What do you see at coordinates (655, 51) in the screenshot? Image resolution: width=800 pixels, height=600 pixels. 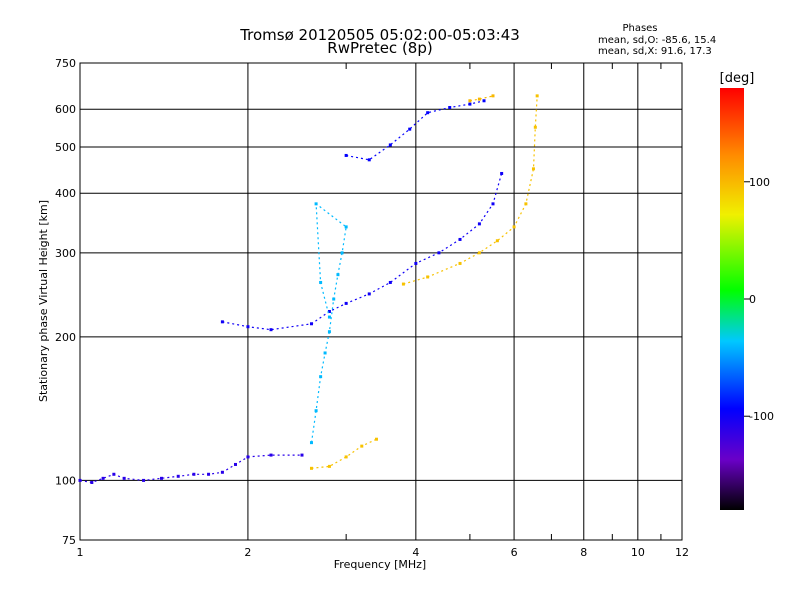 I see `phases-x-stats: mean, sd,X: 91.6, 17.3` at bounding box center [655, 51].